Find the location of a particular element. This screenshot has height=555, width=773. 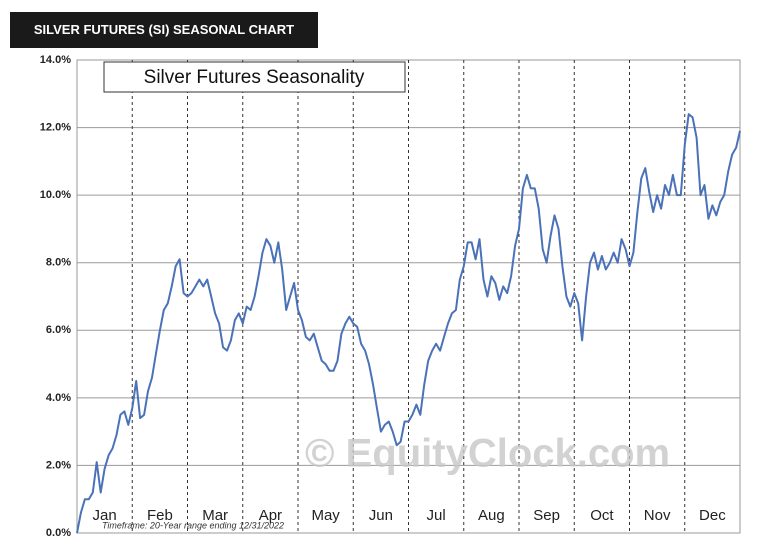

x-tick-label: Jul is located at coordinates (436, 515).